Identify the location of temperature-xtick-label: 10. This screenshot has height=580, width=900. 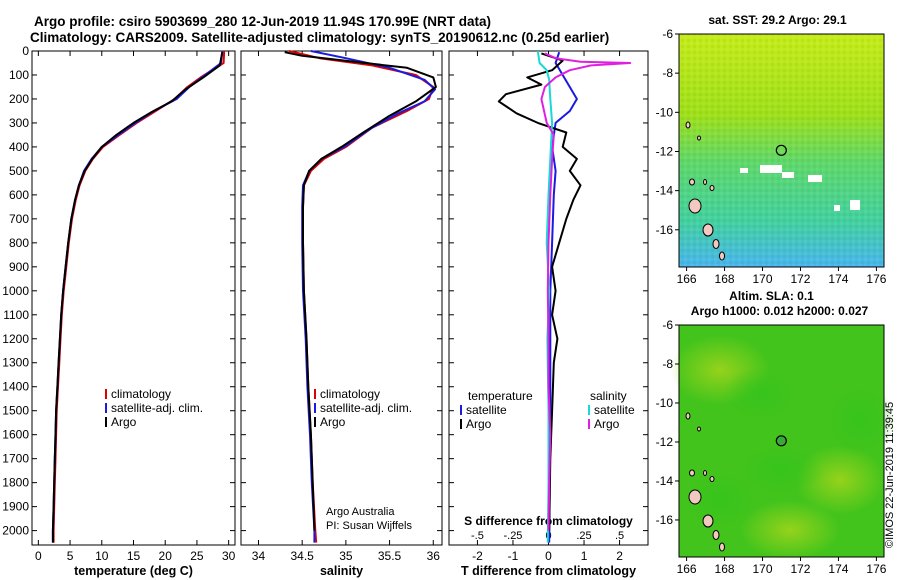
(102, 556).